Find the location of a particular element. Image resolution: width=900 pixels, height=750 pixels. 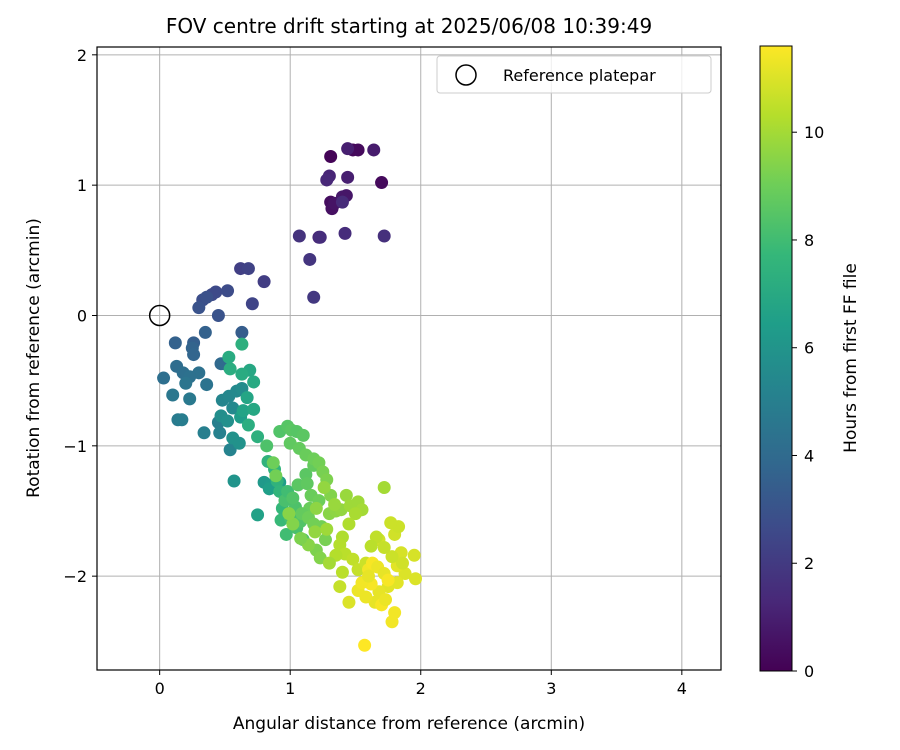

x-tick-label: 1 is located at coordinates (290, 688).